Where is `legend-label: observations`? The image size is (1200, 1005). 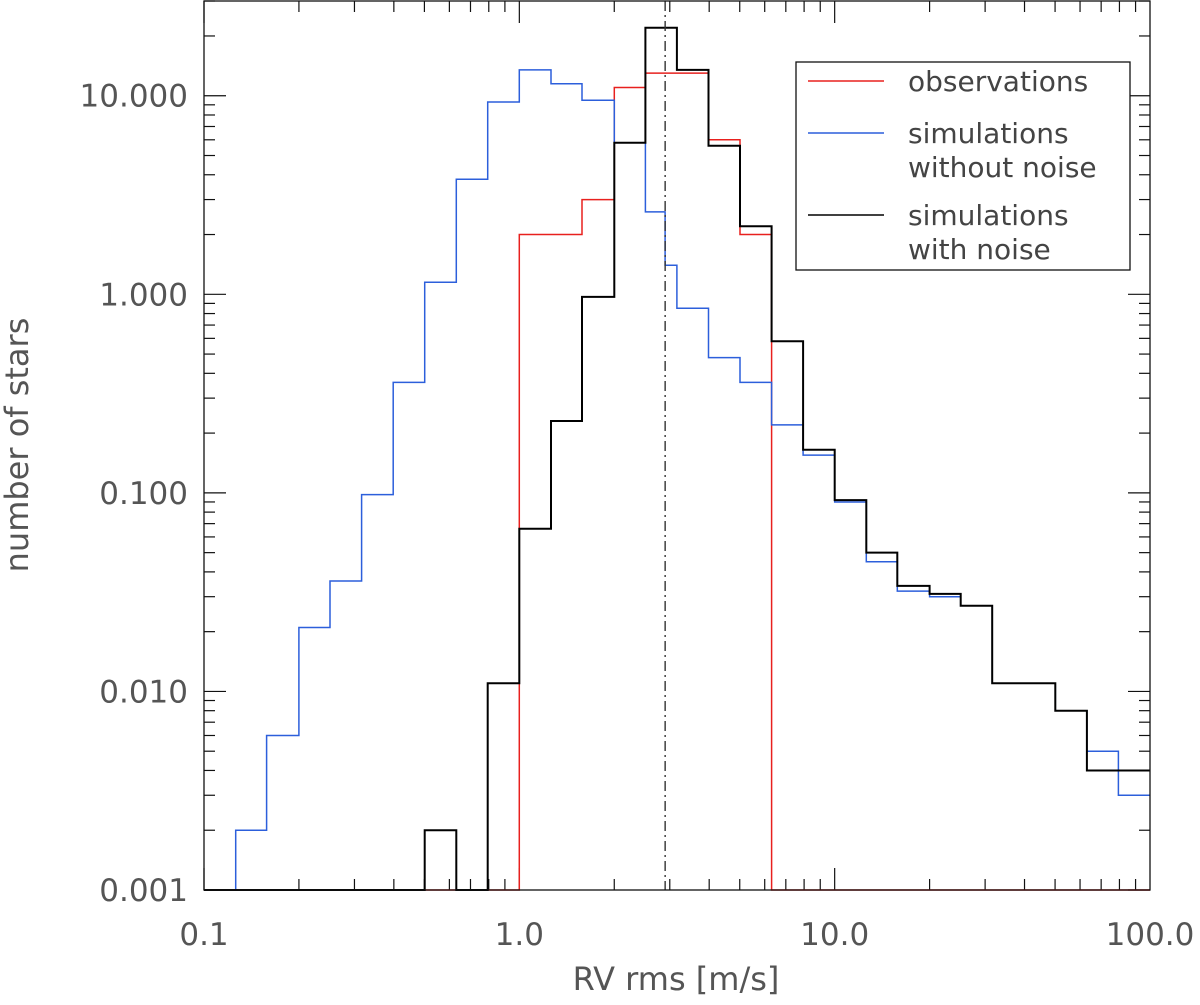 legend-label: observations is located at coordinates (998, 81).